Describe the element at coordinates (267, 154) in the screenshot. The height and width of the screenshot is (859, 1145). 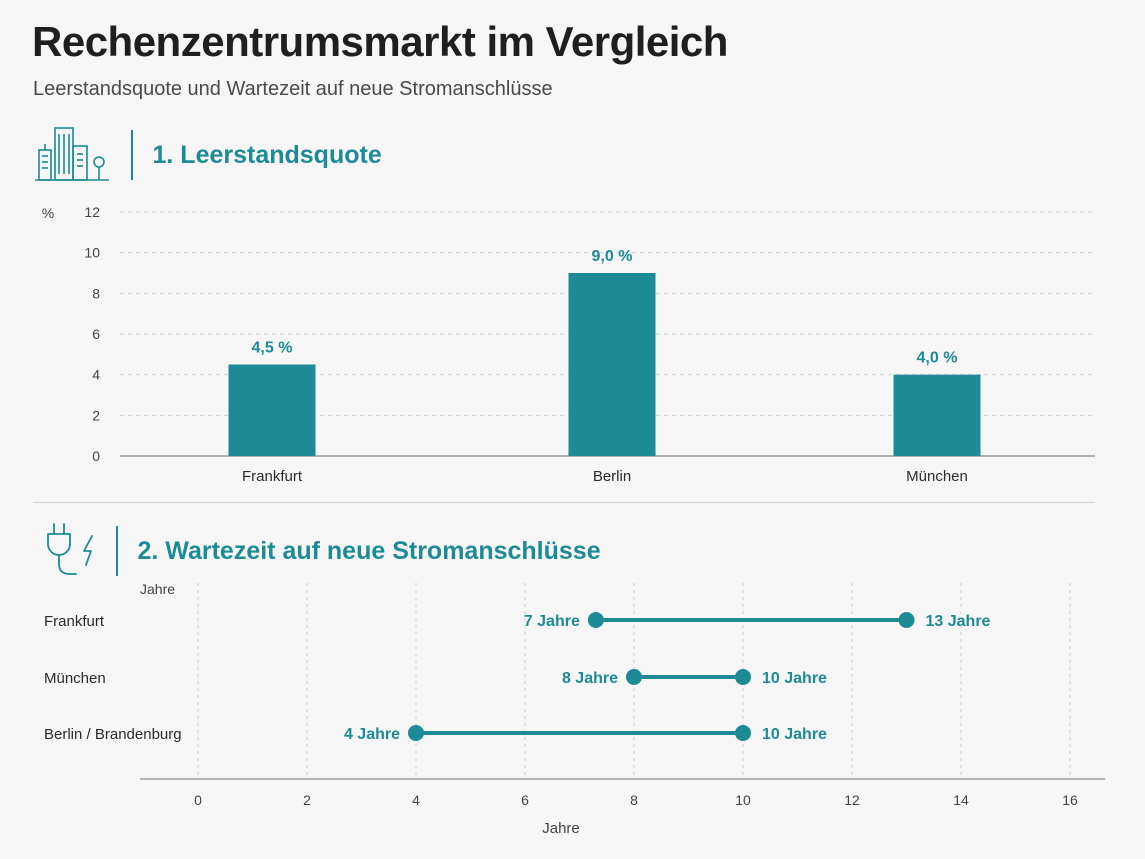
I see `section-1-title: 1. Leerstandsquote` at that location.